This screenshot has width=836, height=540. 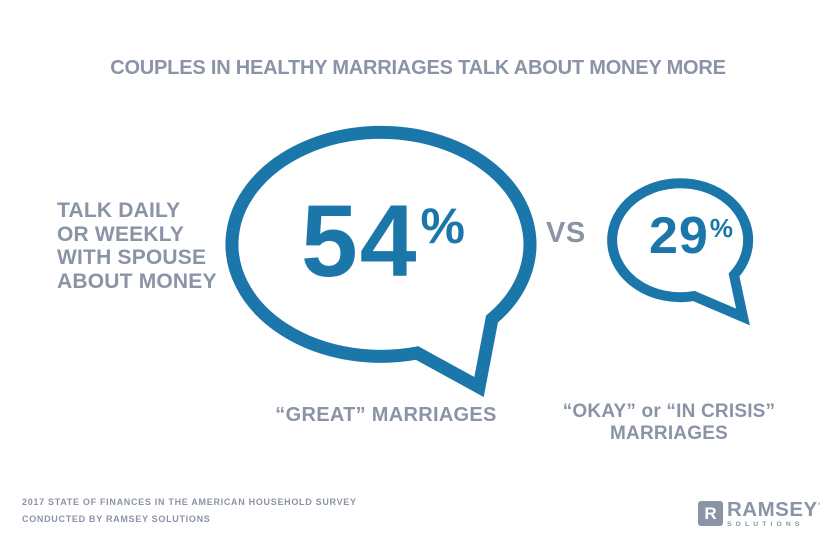 I want to click on ramsey-logo-name: RAMSEY’, so click(x=774, y=509).